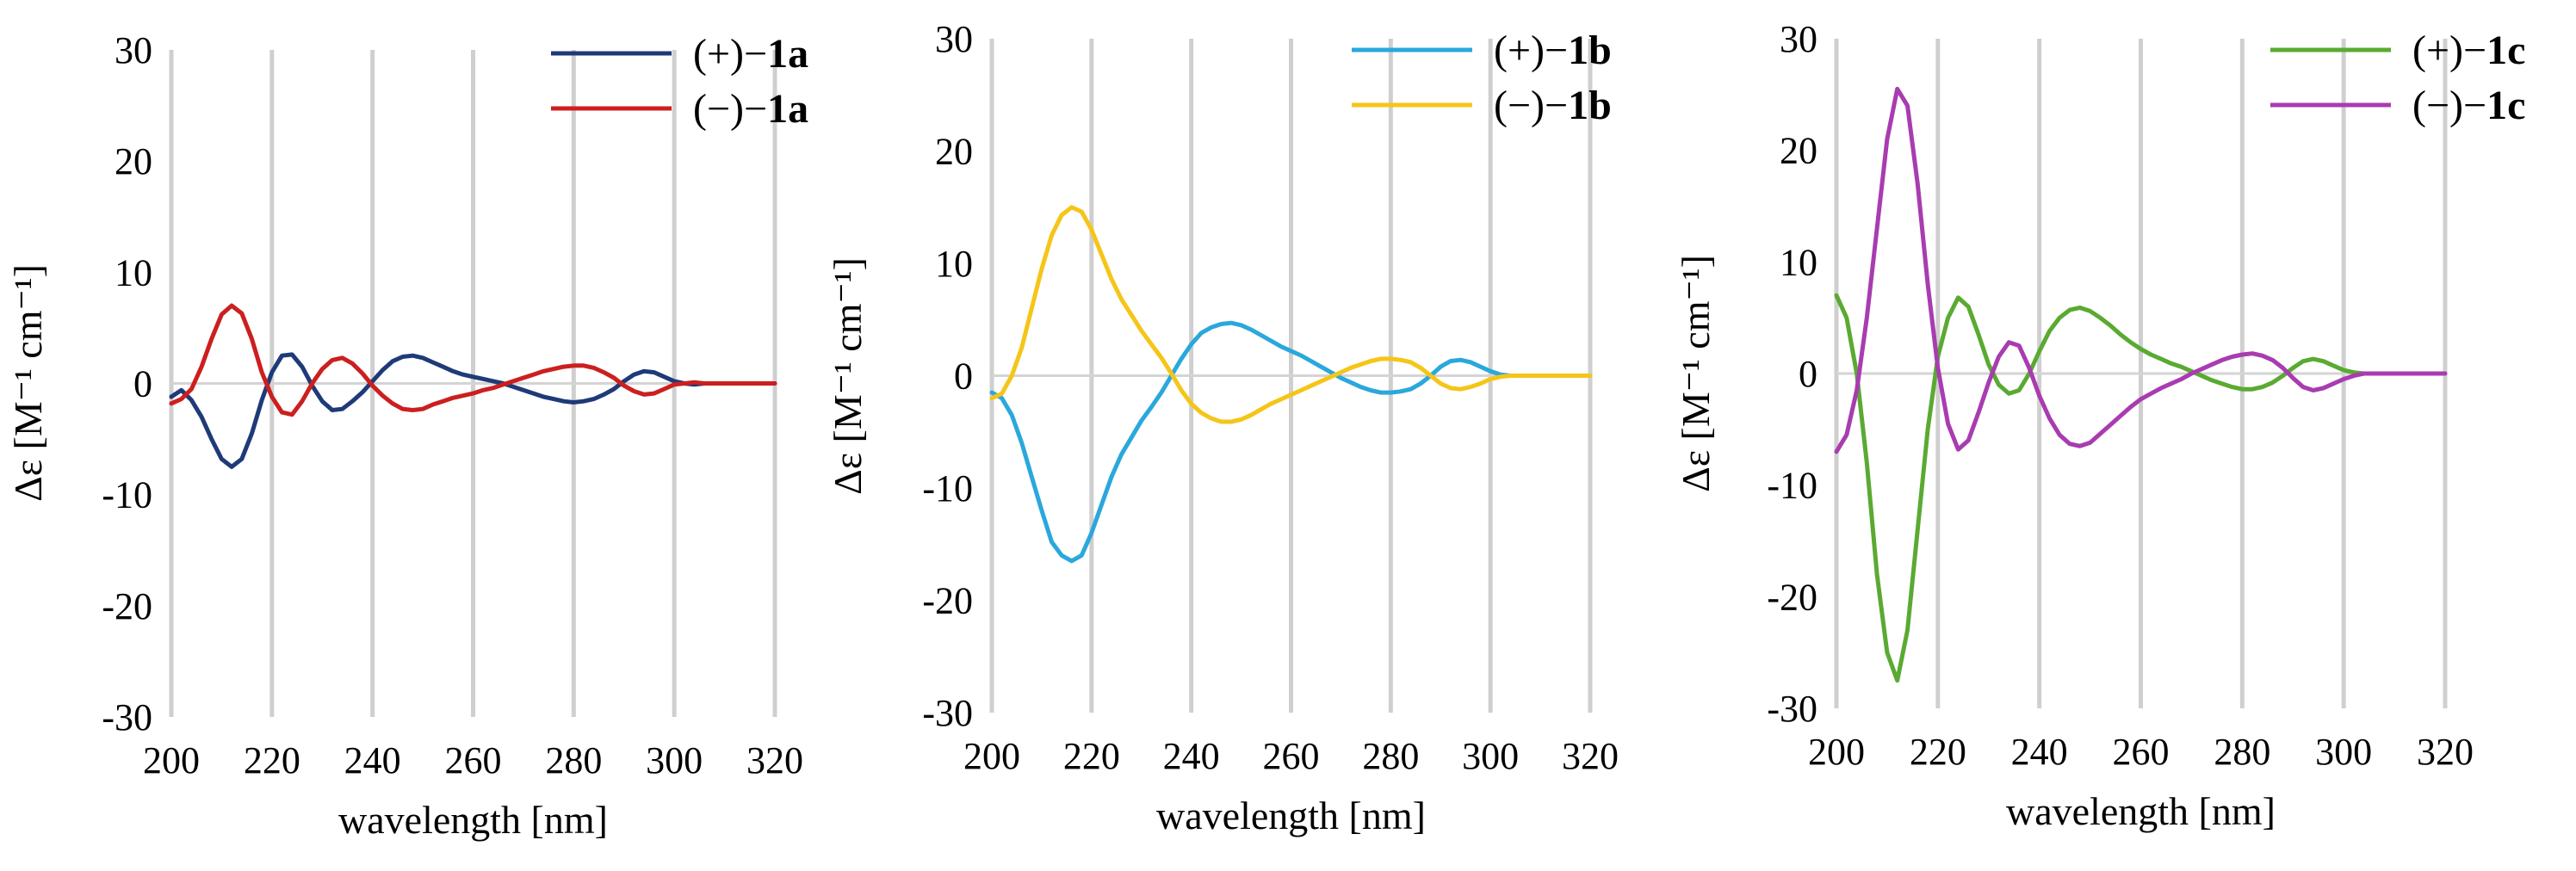  What do you see at coordinates (2141, 270) in the screenshot?
I see `series-line-1c-minus` at bounding box center [2141, 270].